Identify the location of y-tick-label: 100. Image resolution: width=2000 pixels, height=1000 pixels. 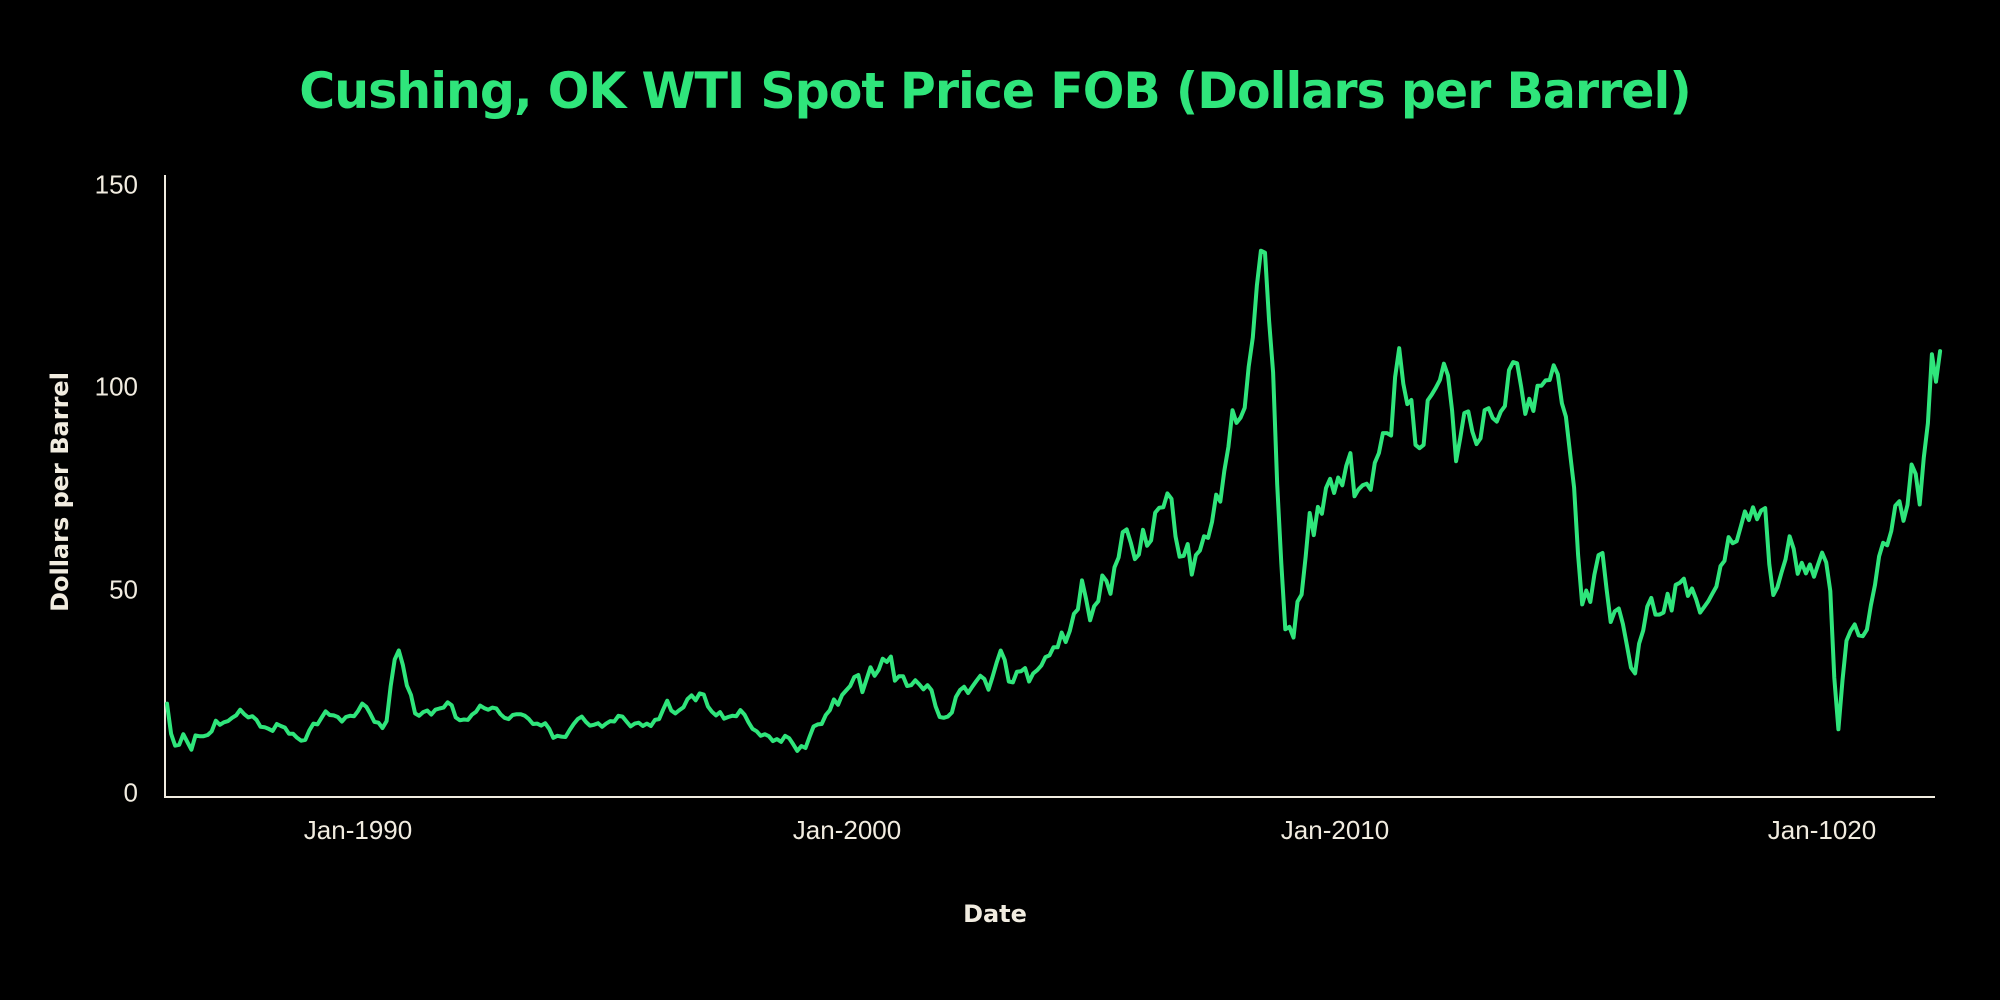
(116, 386).